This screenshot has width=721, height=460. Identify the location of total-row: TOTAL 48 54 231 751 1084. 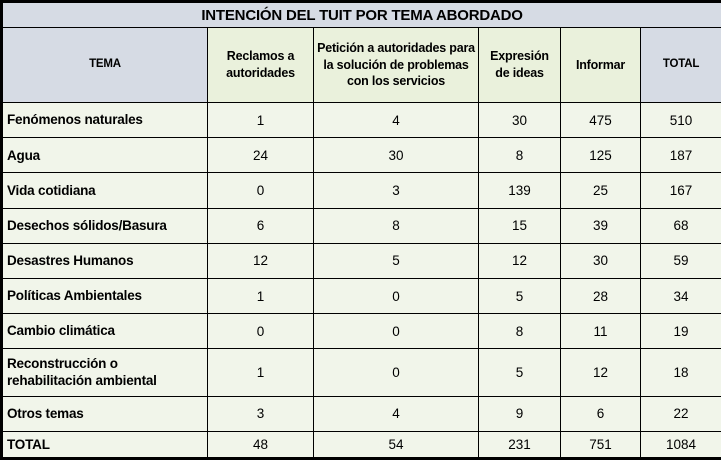
(361, 445).